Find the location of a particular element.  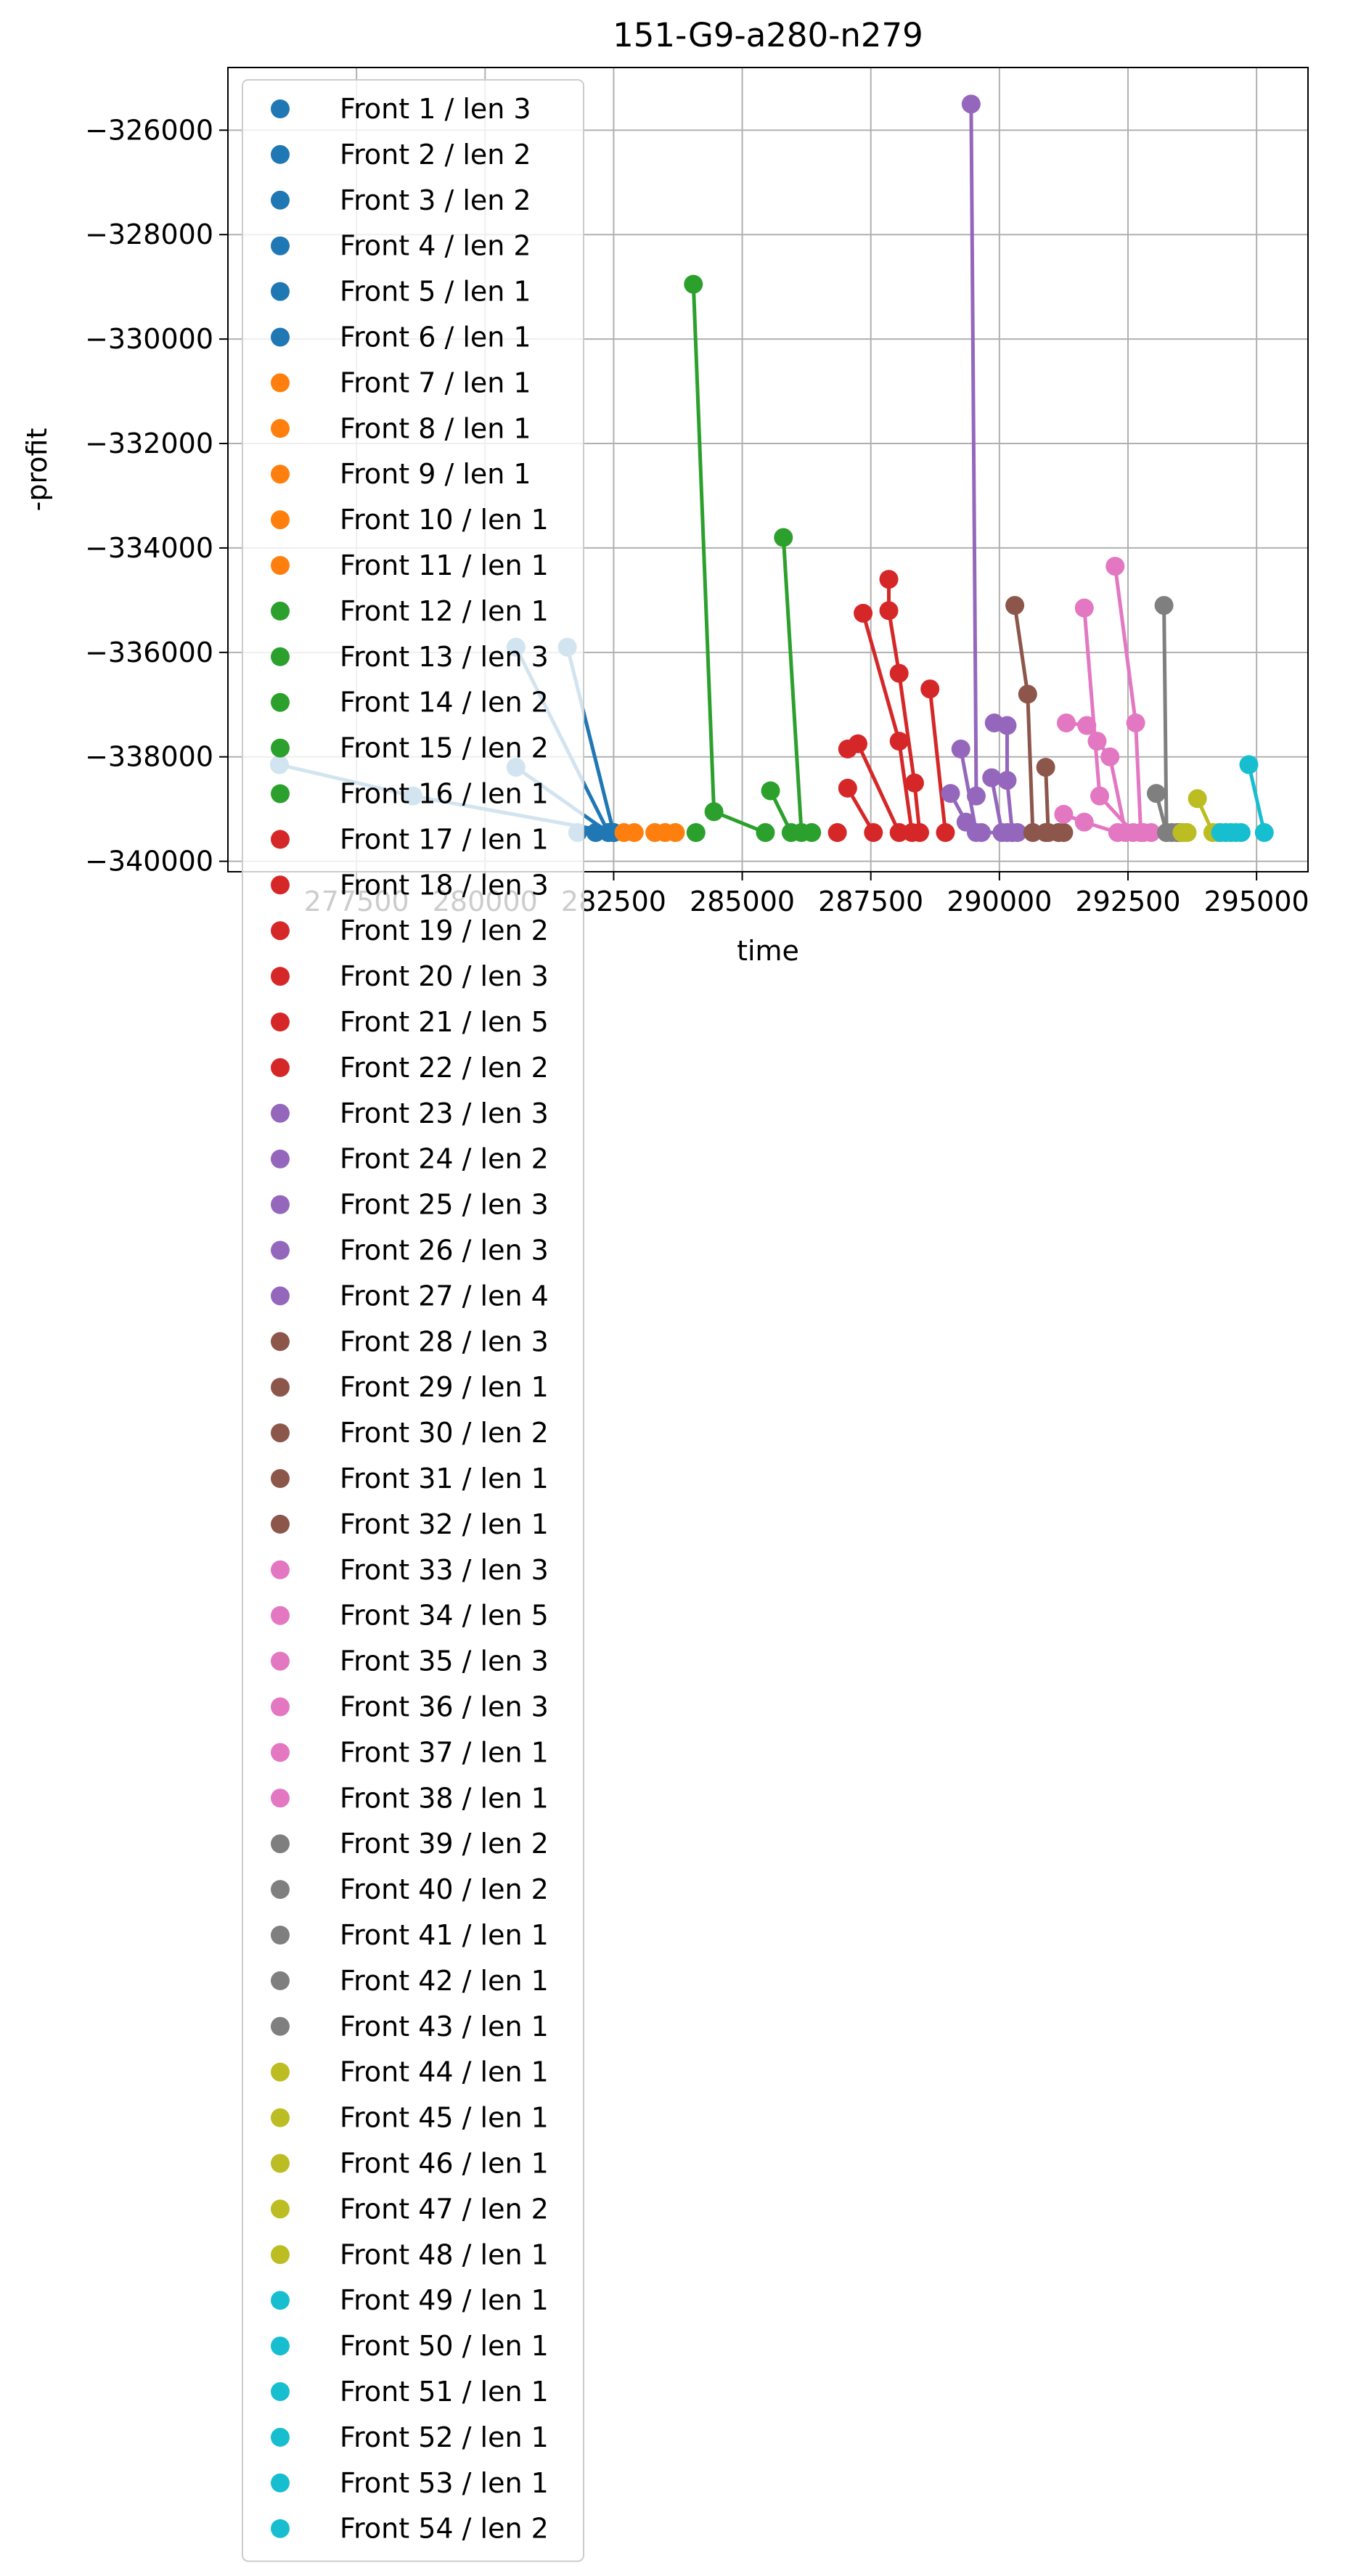

y-tick-label: −330000 is located at coordinates (149, 339).